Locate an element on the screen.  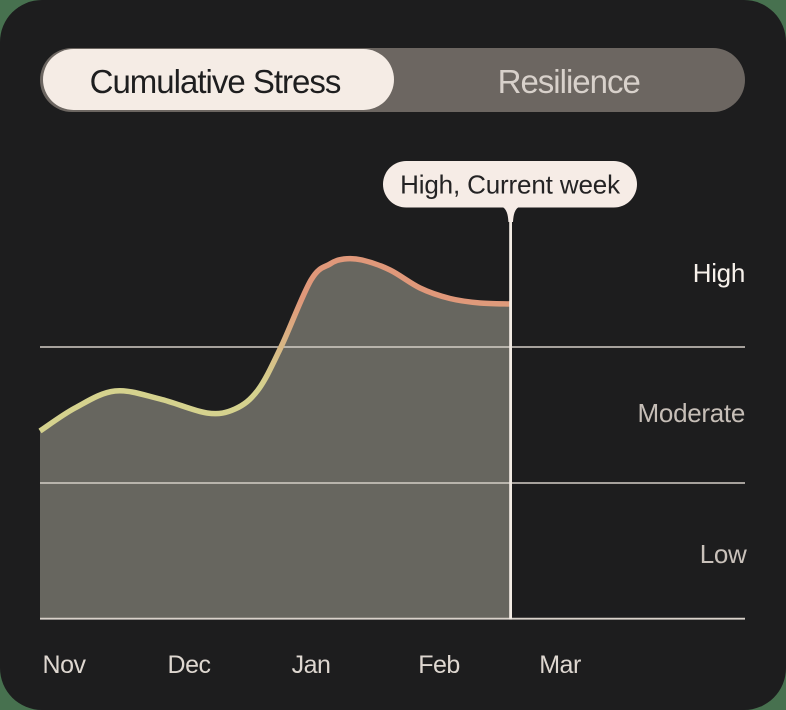
svg-text: Mar is located at coordinates (560, 665).